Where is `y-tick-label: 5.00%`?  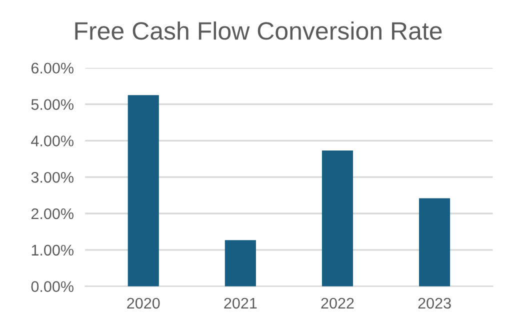
y-tick-label: 5.00% is located at coordinates (52, 104).